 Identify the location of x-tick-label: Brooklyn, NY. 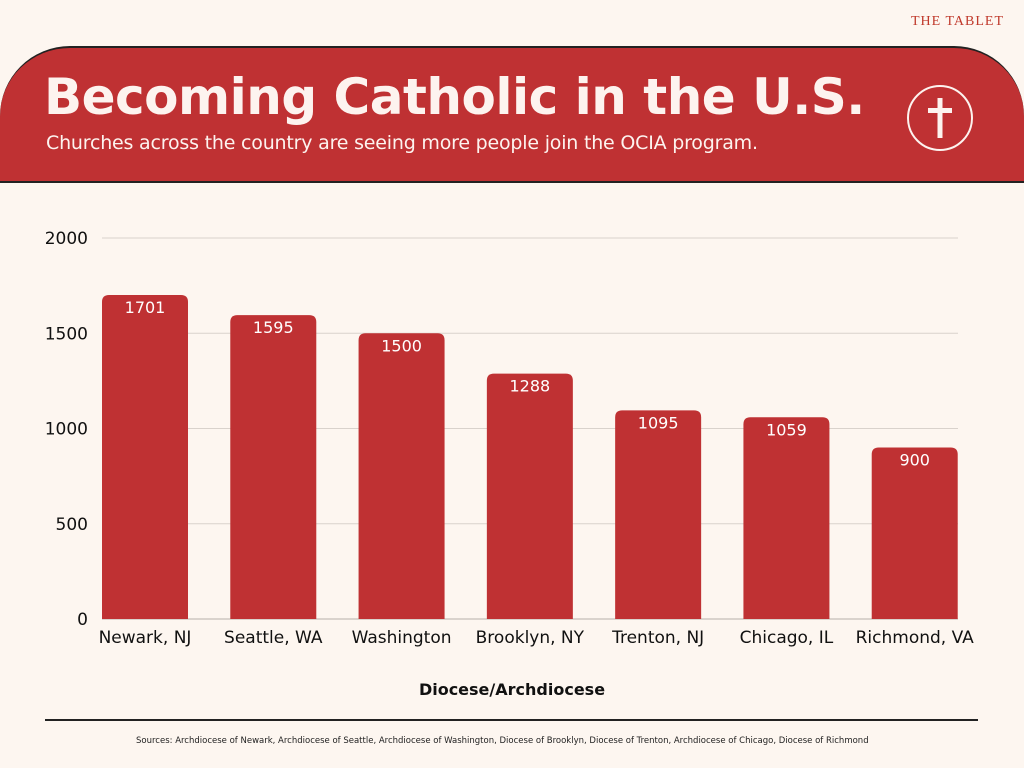
(530, 638).